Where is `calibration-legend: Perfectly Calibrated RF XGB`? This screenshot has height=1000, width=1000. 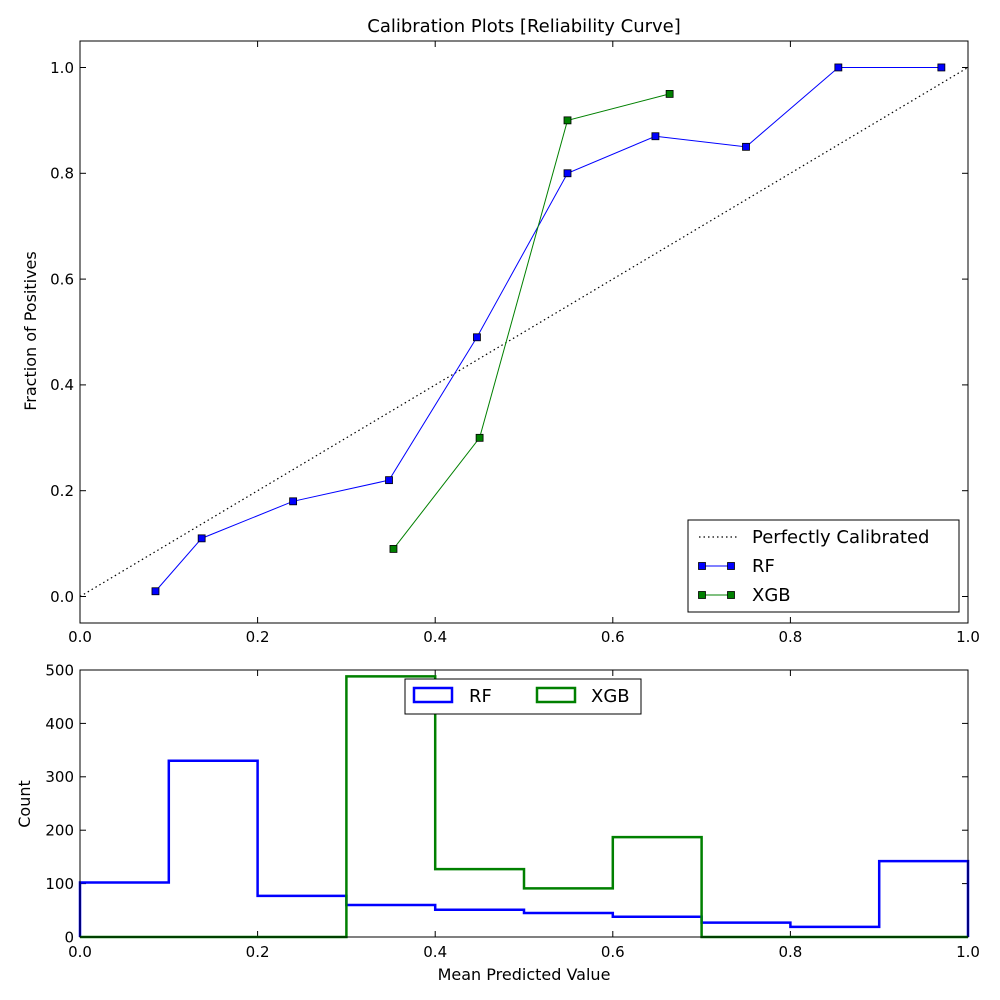 calibration-legend: Perfectly Calibrated RF XGB is located at coordinates (823, 566).